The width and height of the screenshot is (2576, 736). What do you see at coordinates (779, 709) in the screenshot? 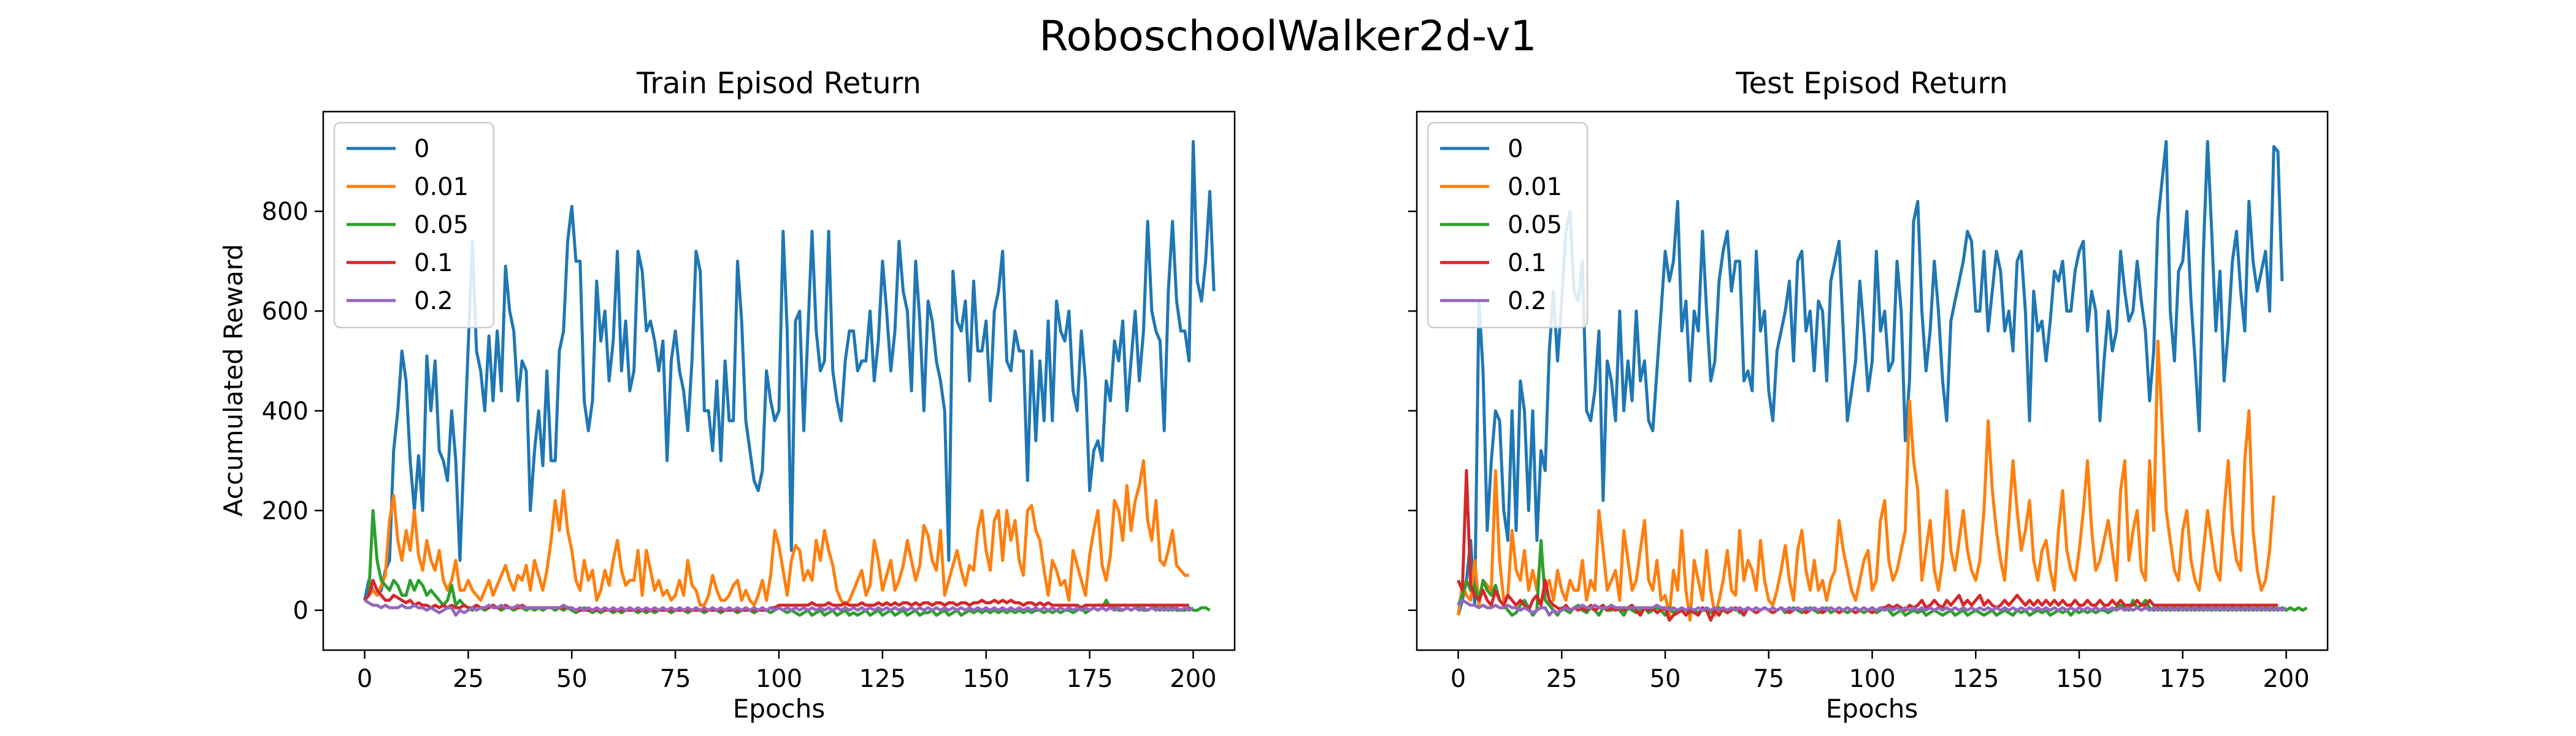
I see `train-x-axis-label: Epochs` at bounding box center [779, 709].